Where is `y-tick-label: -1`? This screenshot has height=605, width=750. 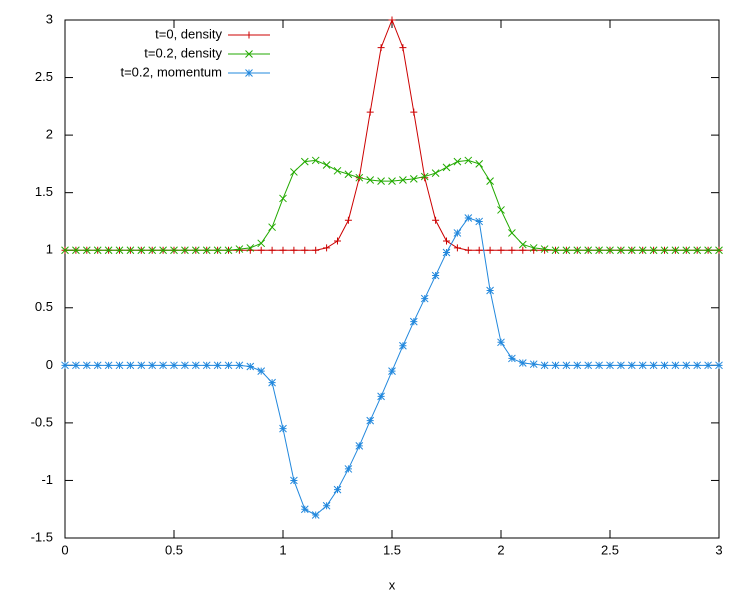
y-tick-label: -1 is located at coordinates (47, 479).